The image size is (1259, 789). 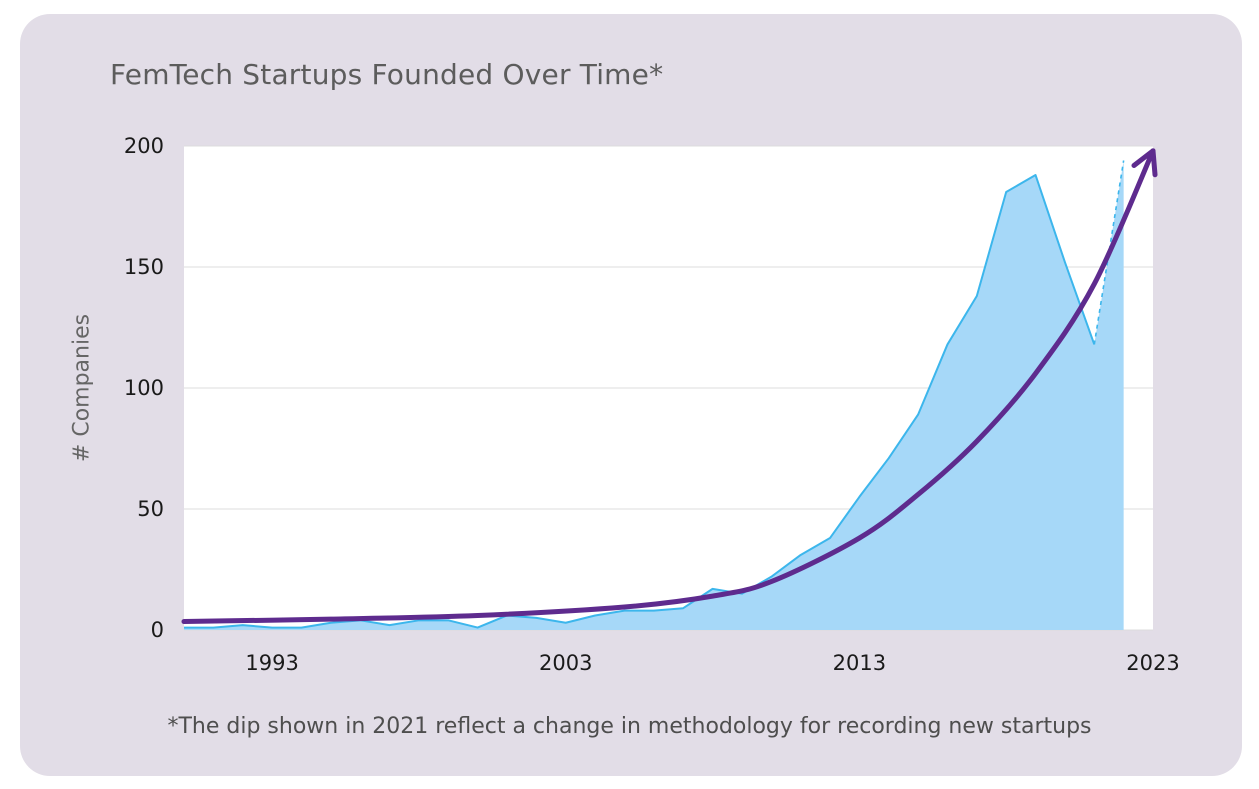 I want to click on y-tick-label-100: 100, so click(x=144, y=388).